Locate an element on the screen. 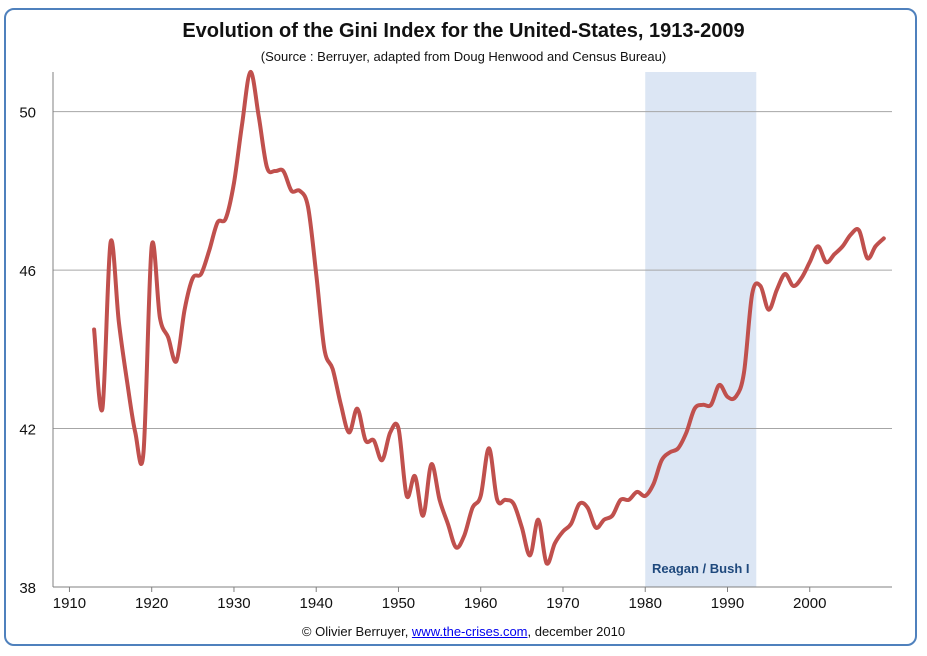  y-tick-label: 38 is located at coordinates (27, 588).